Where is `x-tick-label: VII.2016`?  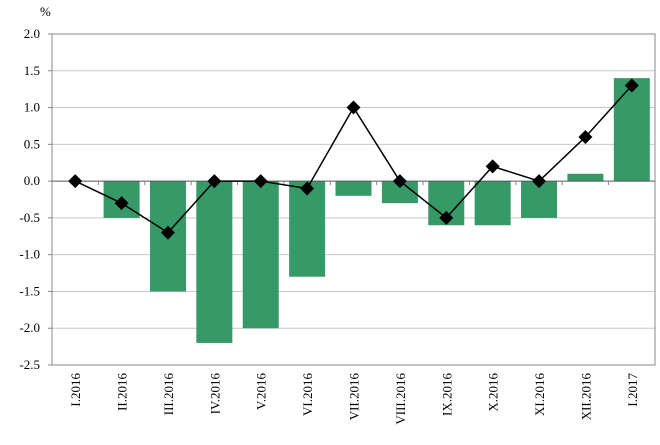 x-tick-label: VII.2016 is located at coordinates (354, 397).